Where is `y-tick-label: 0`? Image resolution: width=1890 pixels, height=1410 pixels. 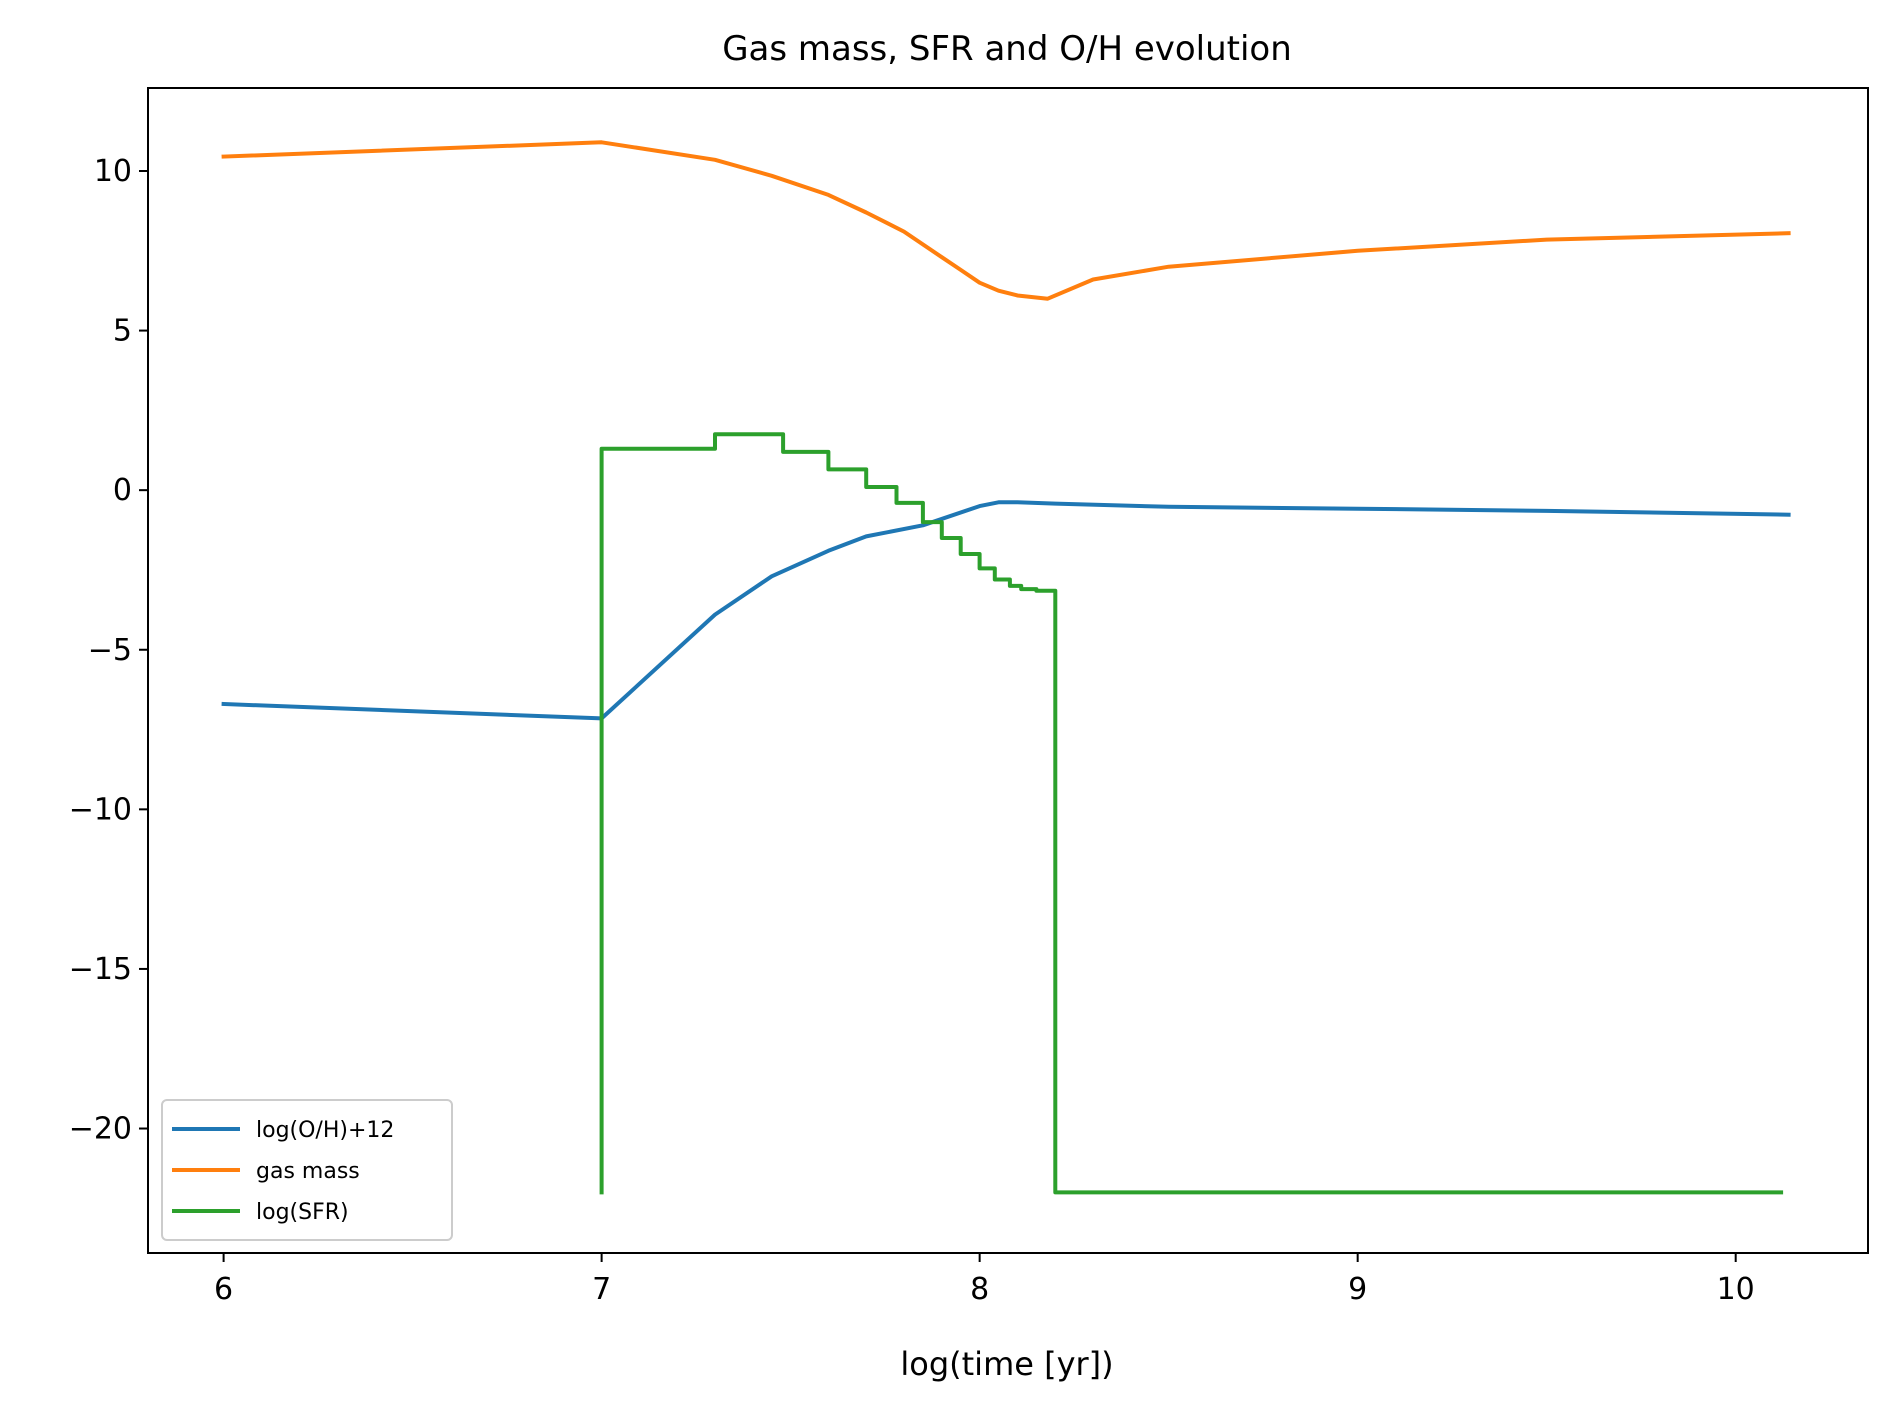 y-tick-label: 0 is located at coordinates (122, 490).